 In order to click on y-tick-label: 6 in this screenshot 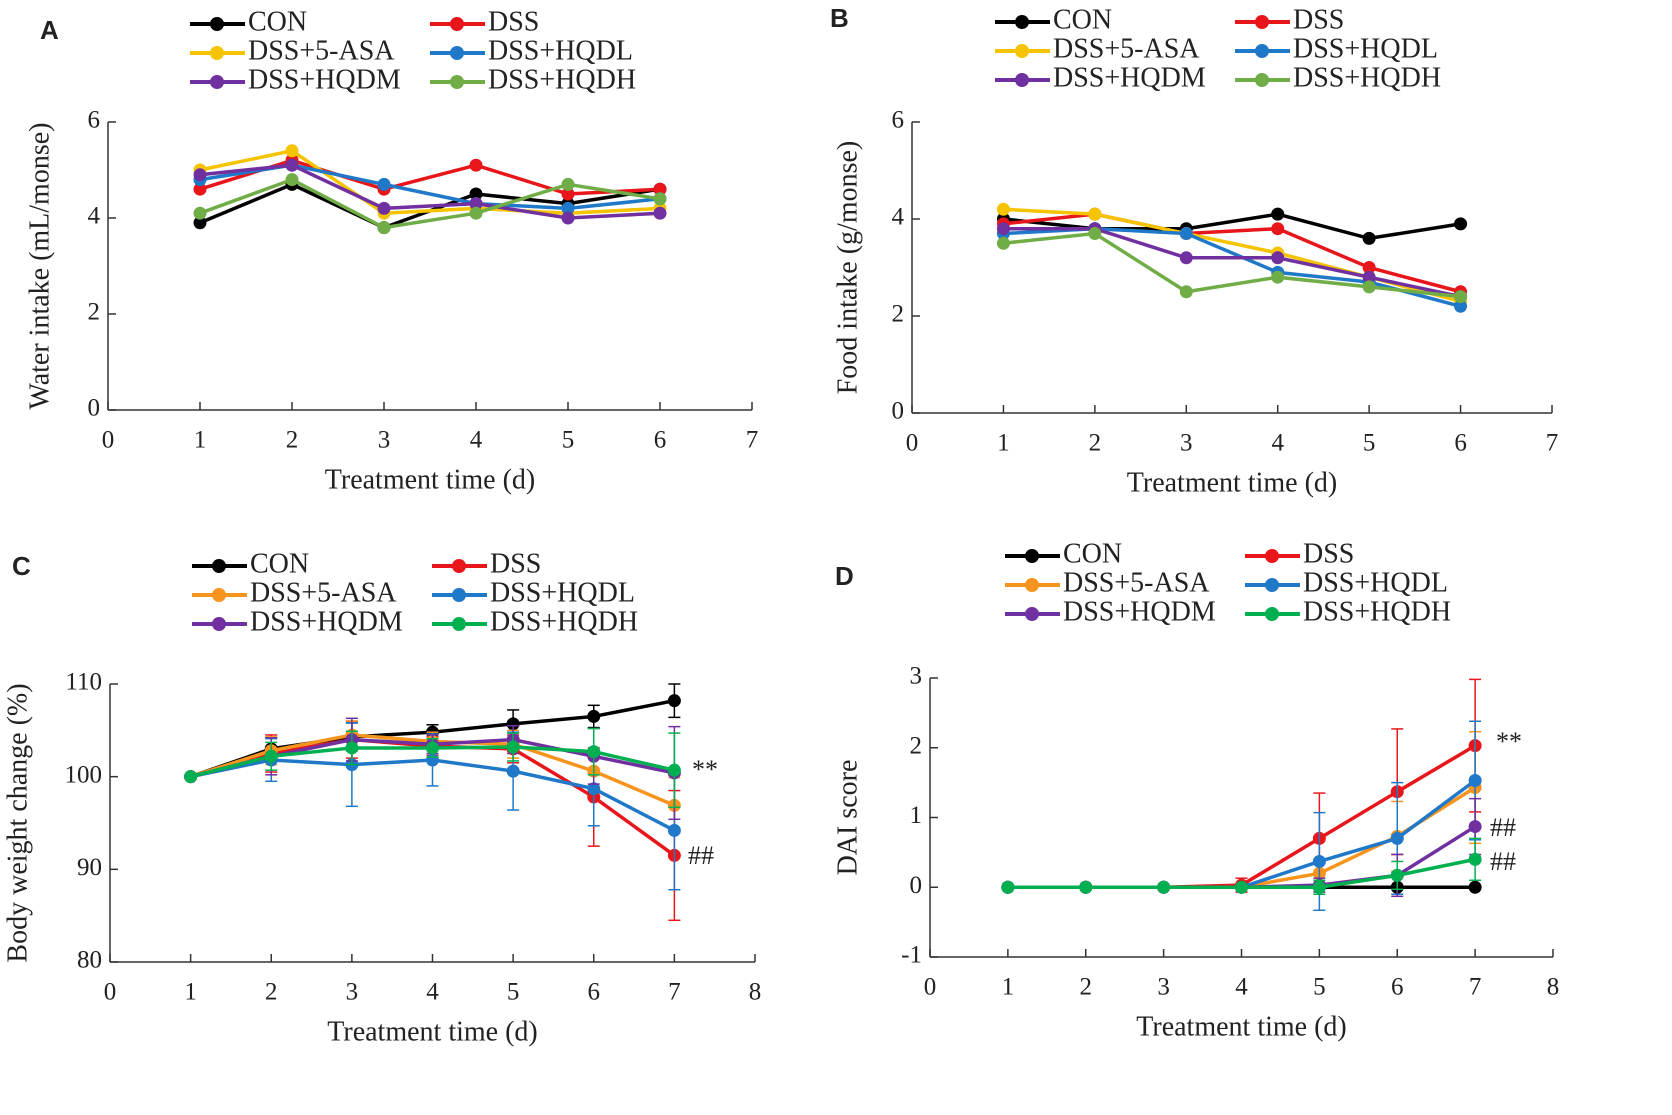, I will do `click(94, 120)`.